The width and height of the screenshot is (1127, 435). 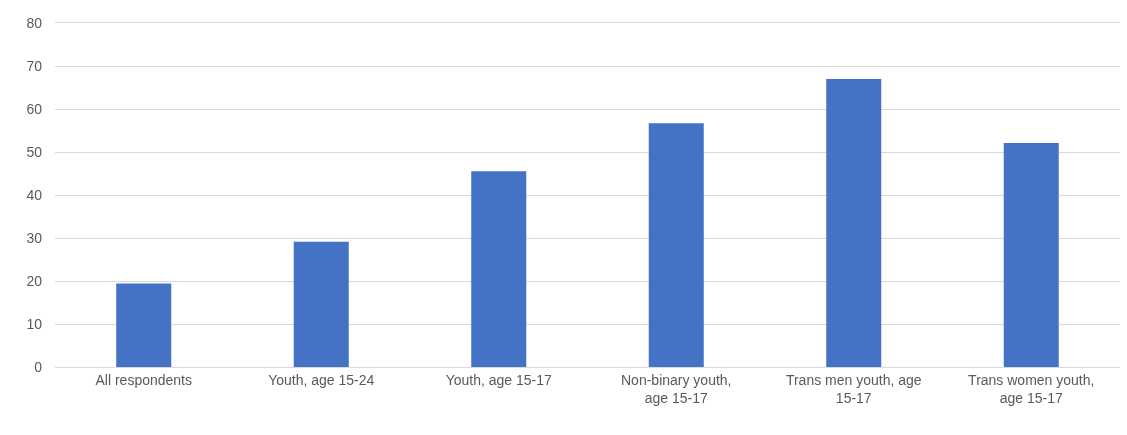 I want to click on x-tick-label: Youth, age 15-24, so click(x=321, y=379).